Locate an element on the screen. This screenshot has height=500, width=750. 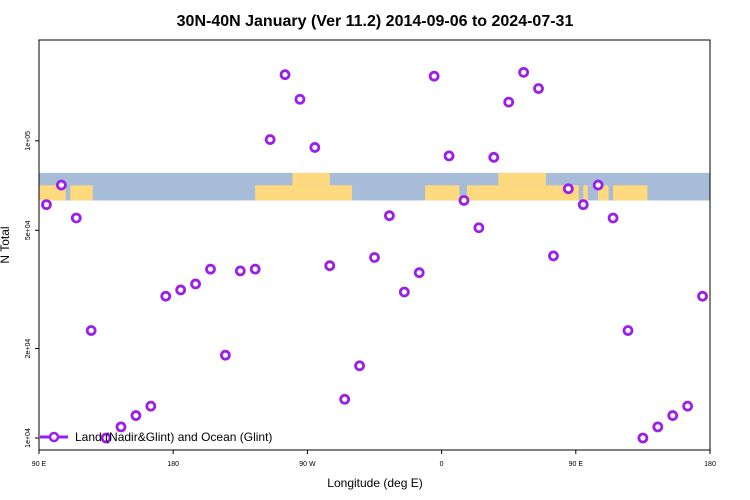
map-ocean is located at coordinates (374, 186).